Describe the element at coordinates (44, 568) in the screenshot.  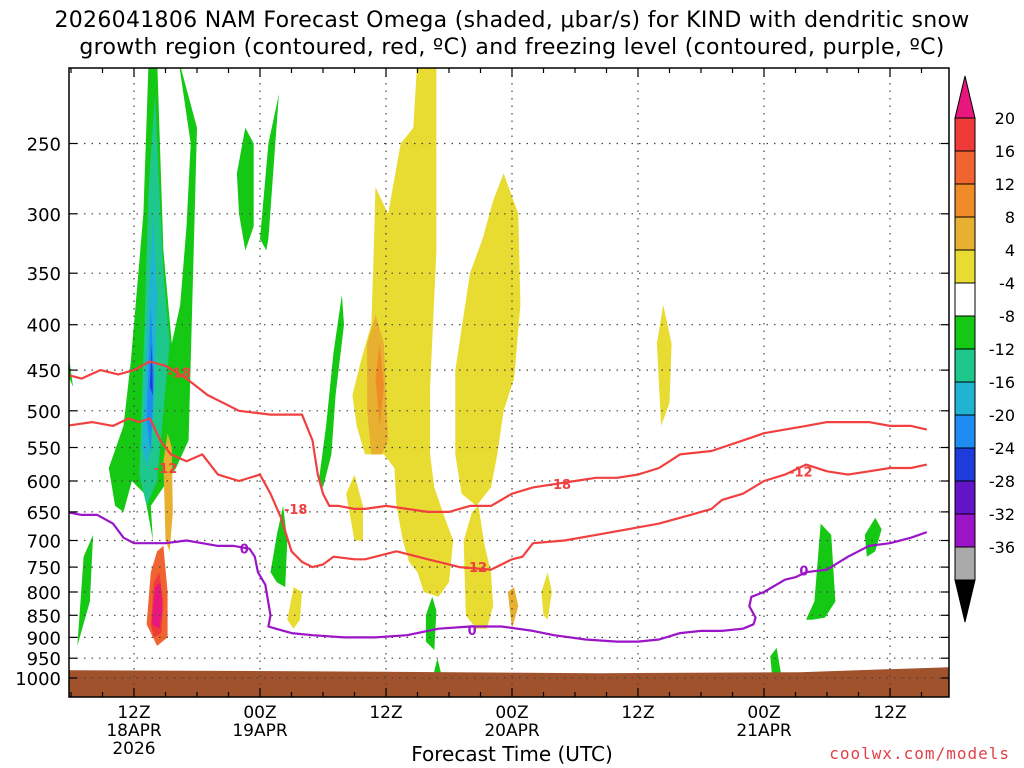
I see `y-tick-label: 750` at that location.